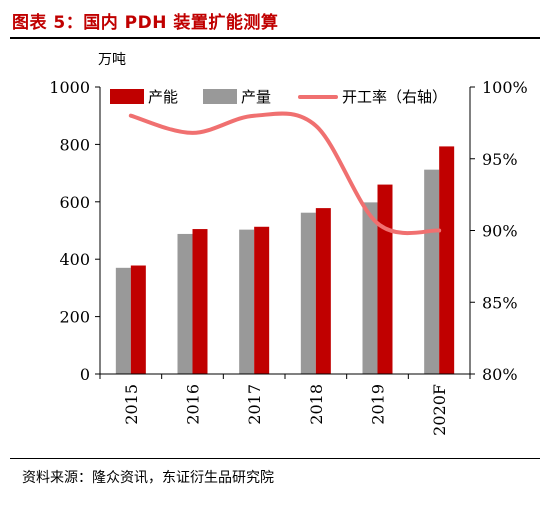 The image size is (550, 513). Describe the element at coordinates (163, 97) in the screenshot. I see `legend-label: 产能` at that location.